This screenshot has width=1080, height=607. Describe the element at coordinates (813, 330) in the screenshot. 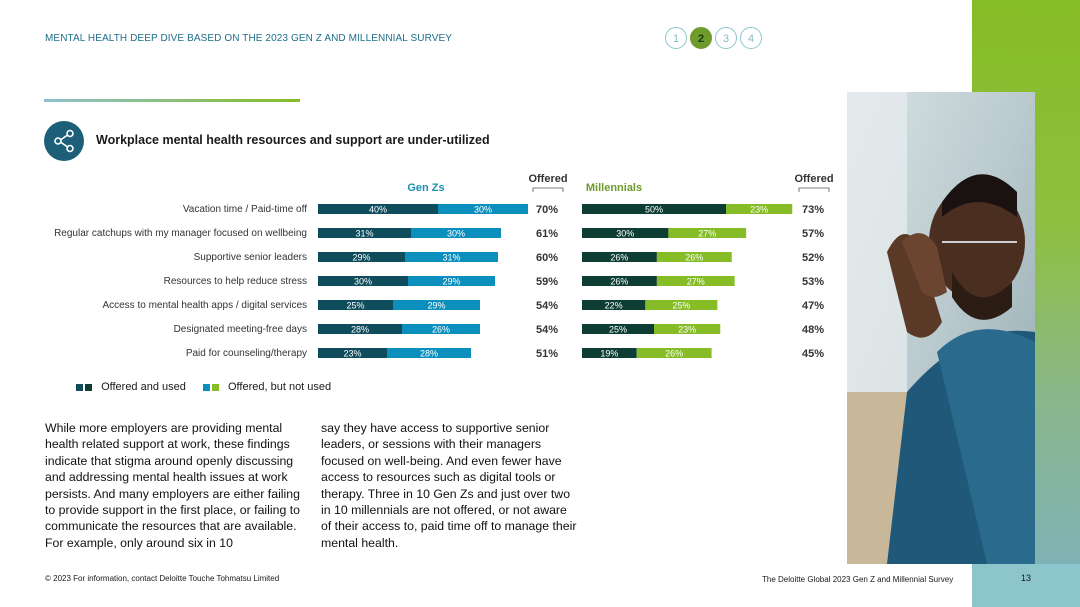

I see `offered-total: 48%` at that location.